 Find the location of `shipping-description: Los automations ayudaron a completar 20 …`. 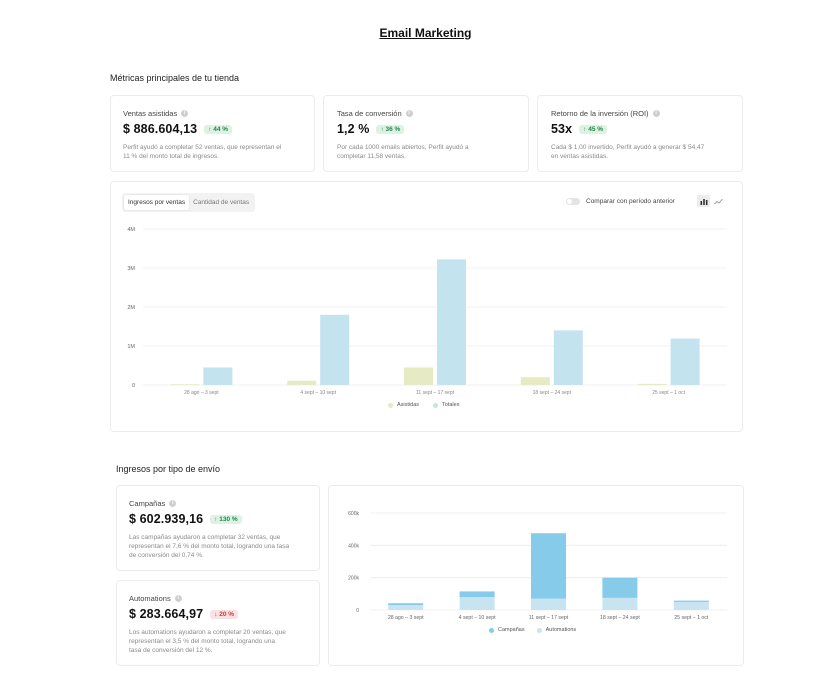

shipping-description: Los automations ayudaron a completar 20 … is located at coordinates (218, 641).